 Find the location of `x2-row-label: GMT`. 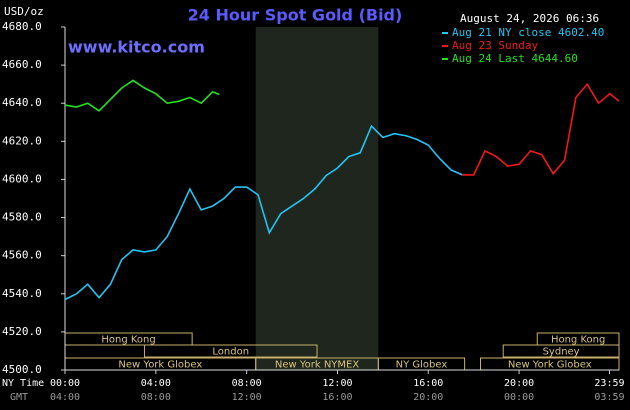

x2-row-label: GMT is located at coordinates (19, 397).